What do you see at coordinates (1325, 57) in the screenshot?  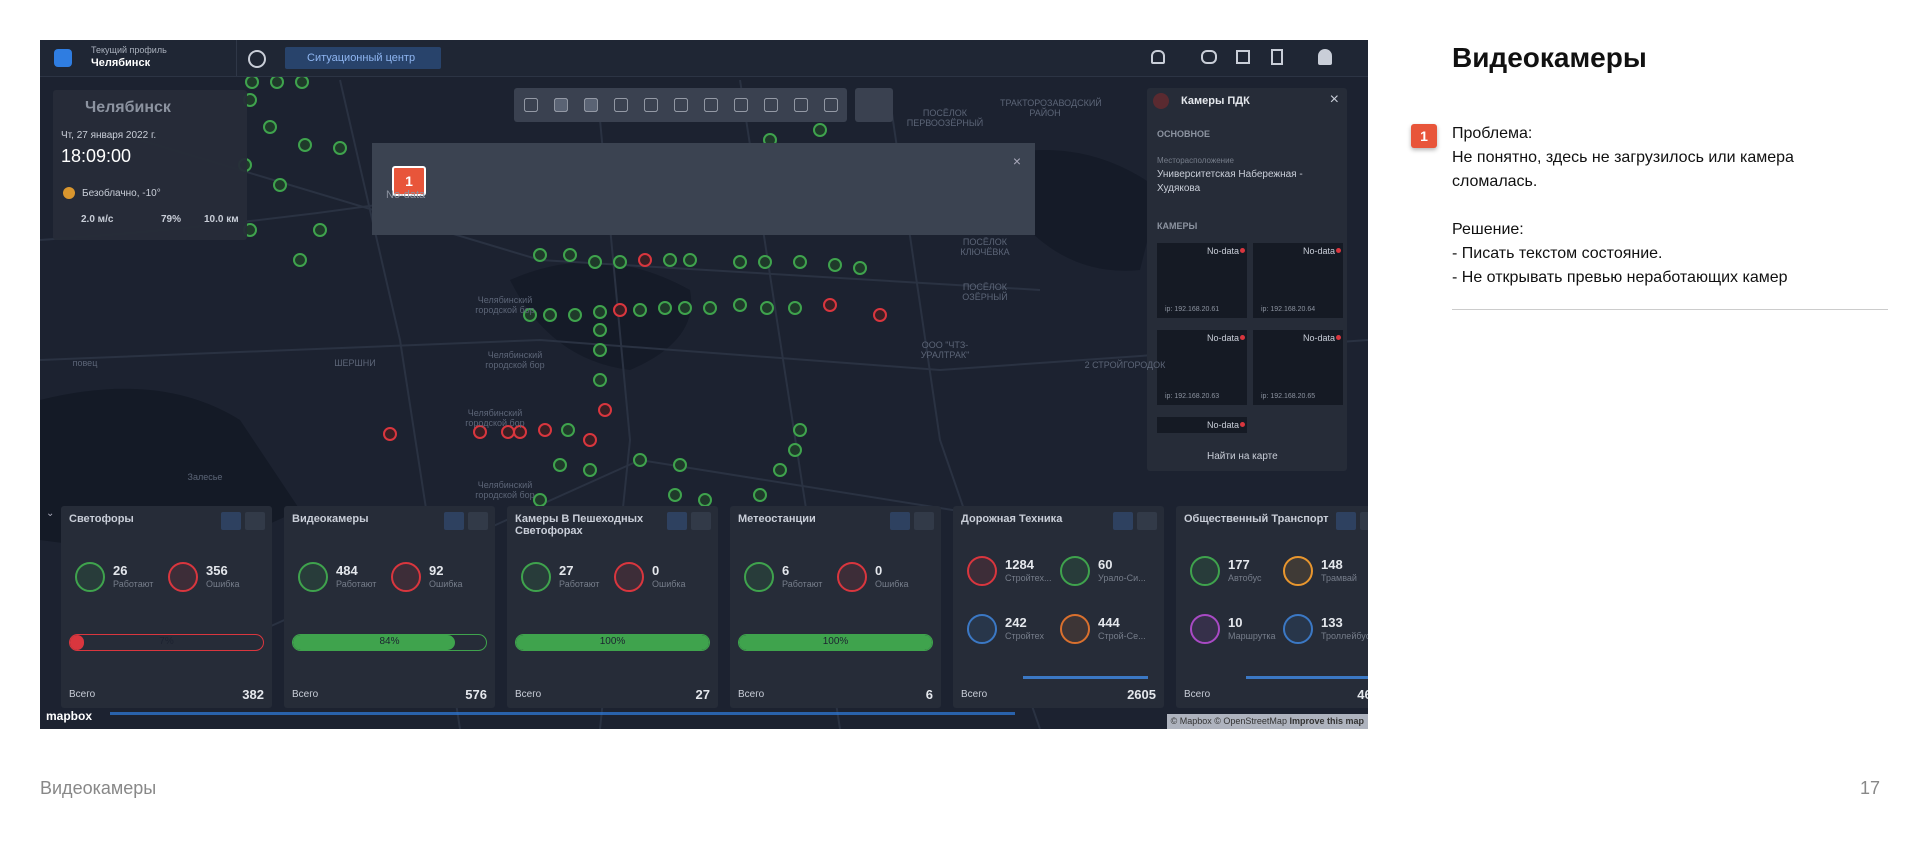 I see `user-icon` at bounding box center [1325, 57].